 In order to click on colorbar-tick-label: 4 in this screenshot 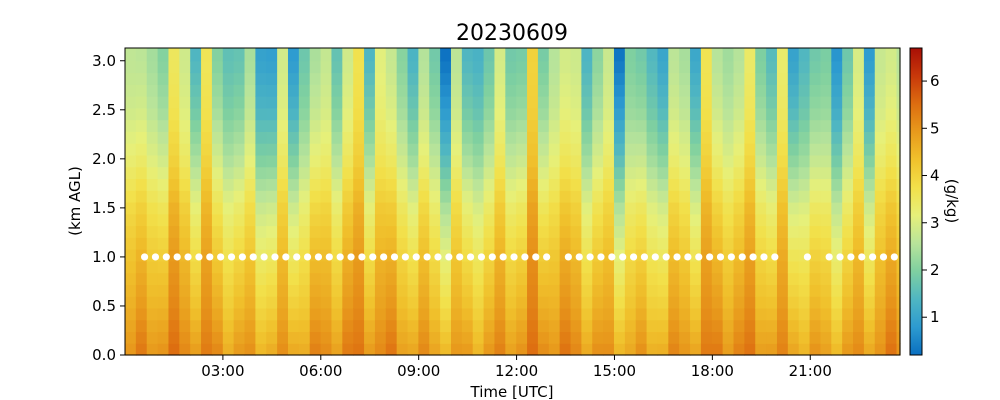, I will do `click(935, 176)`.